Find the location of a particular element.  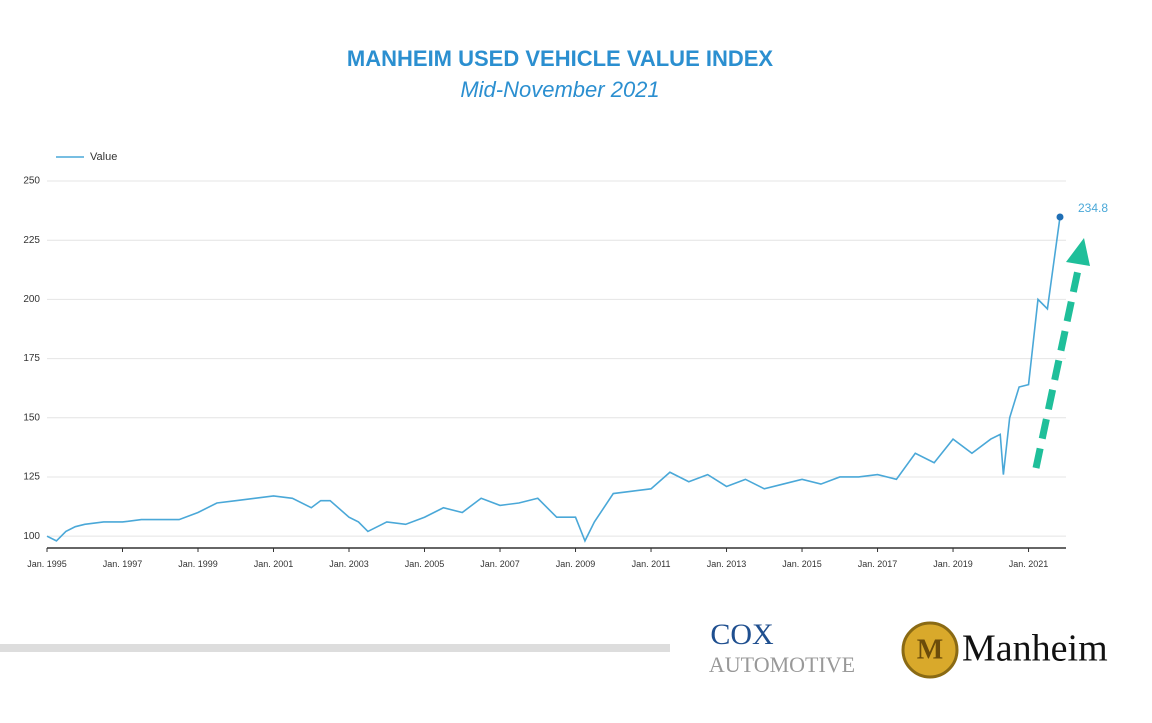

logo-manheim: Manheim is located at coordinates (1035, 649).